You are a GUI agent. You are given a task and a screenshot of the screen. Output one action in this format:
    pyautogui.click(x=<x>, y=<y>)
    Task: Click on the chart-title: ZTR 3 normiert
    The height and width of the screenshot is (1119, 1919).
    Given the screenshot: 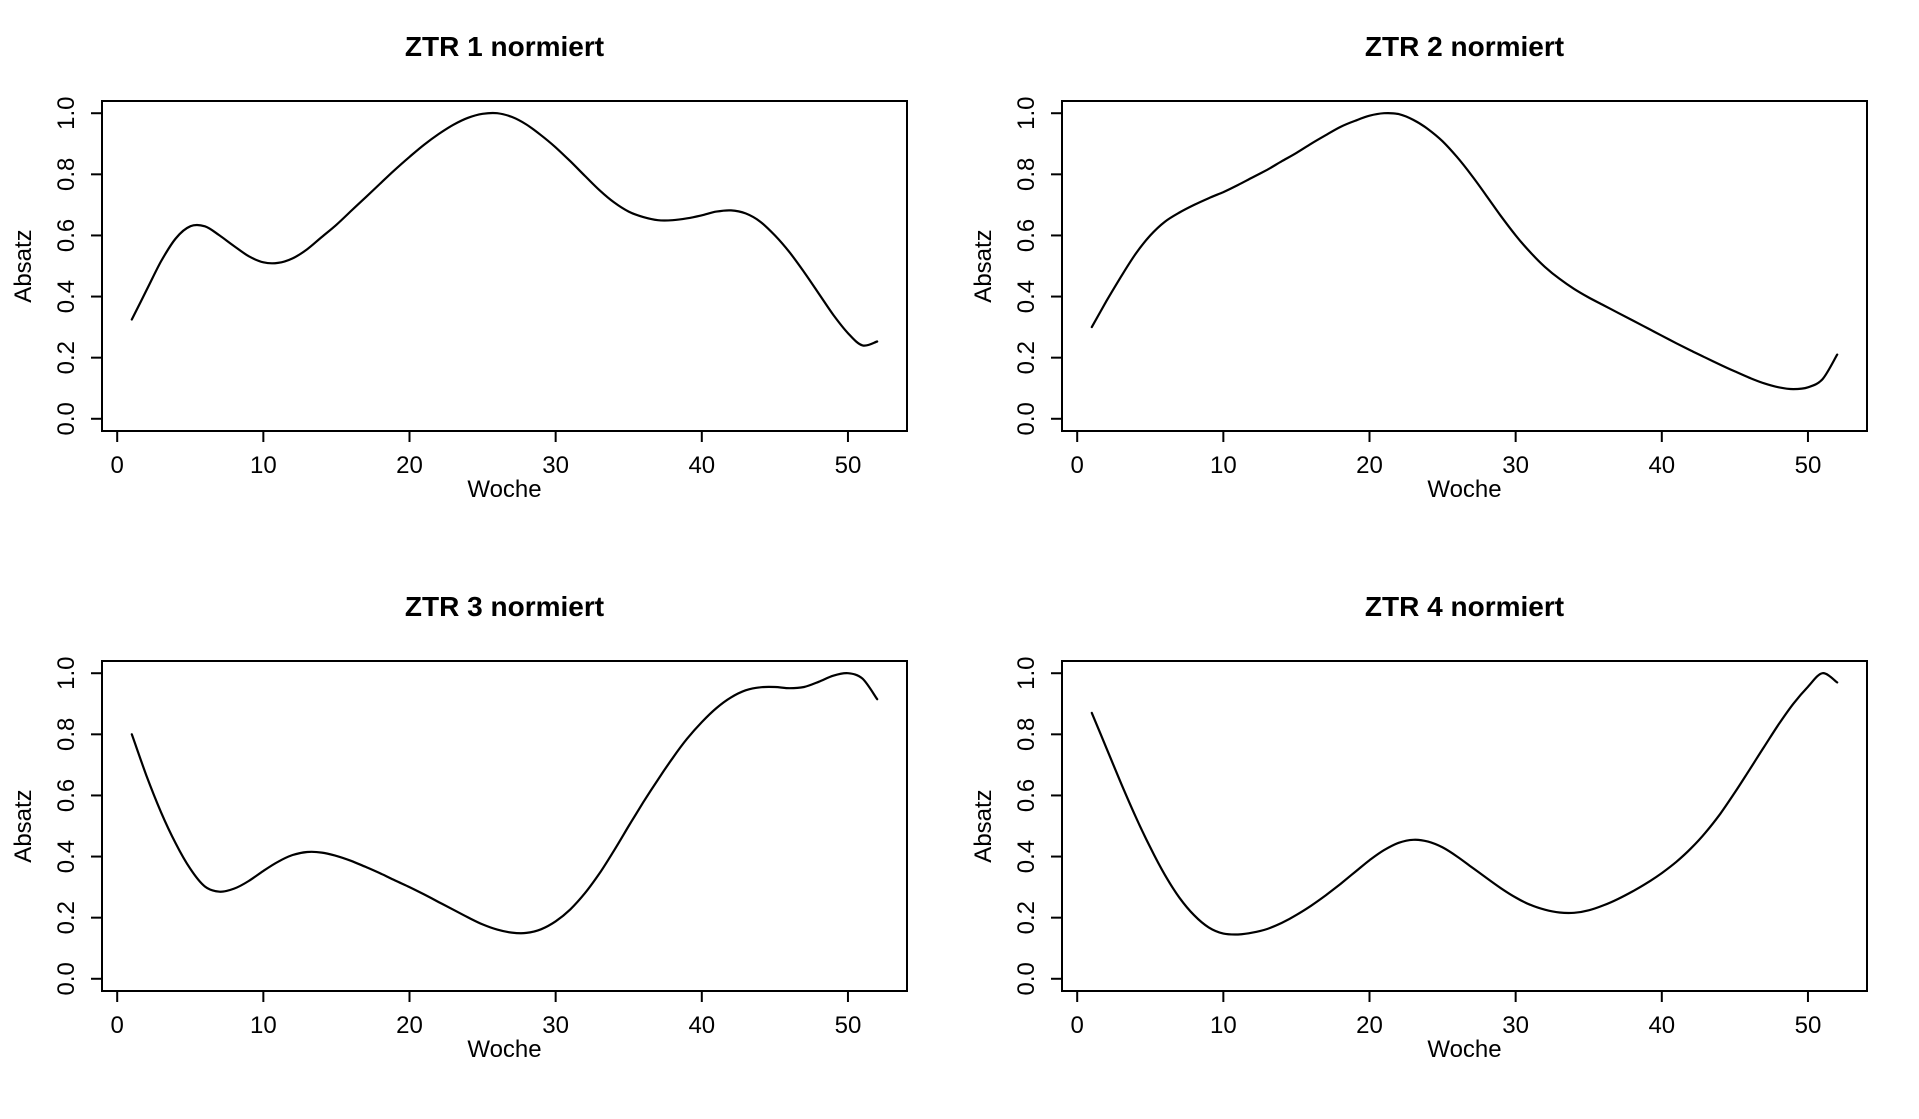 What is the action you would take?
    pyautogui.click(x=504, y=606)
    